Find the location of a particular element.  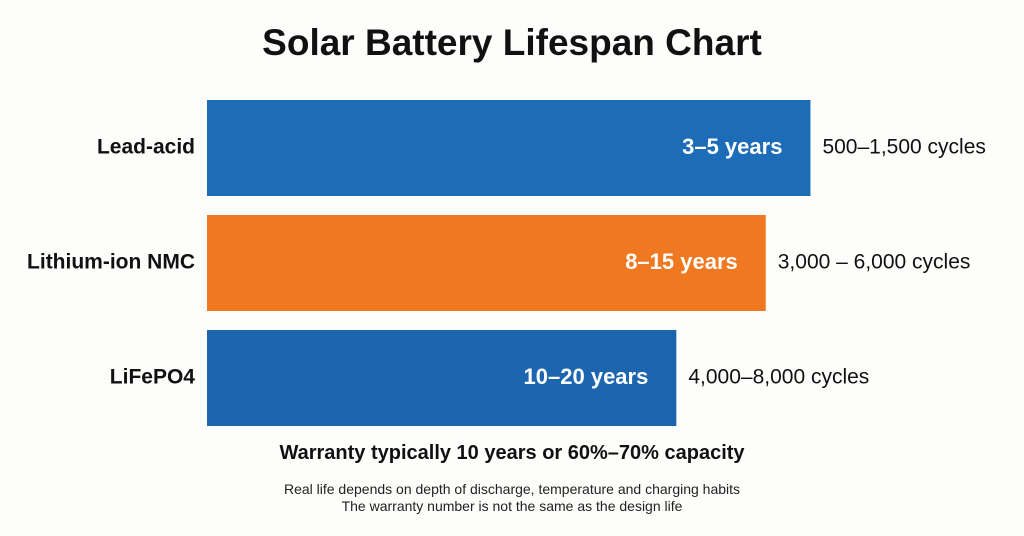

bar-value-label-1: 8–15 years is located at coordinates (681, 261).